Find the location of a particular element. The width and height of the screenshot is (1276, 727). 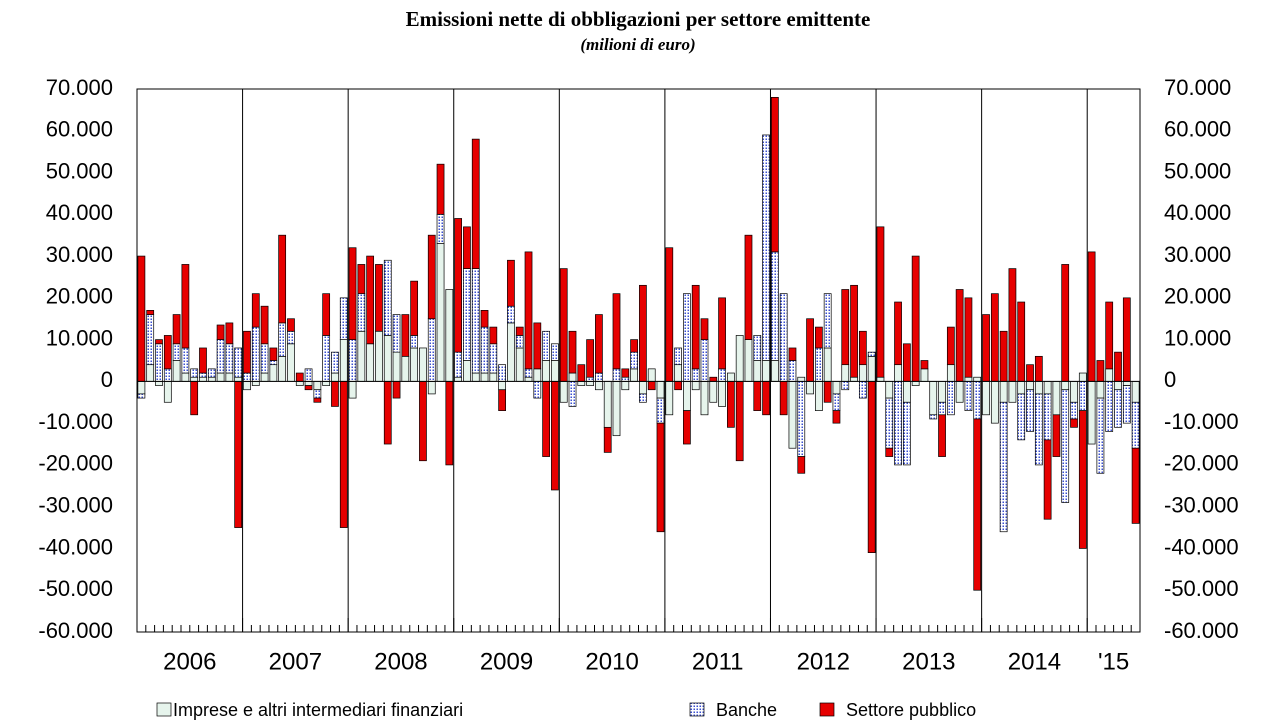

x-year-label: 2012 is located at coordinates (823, 661).